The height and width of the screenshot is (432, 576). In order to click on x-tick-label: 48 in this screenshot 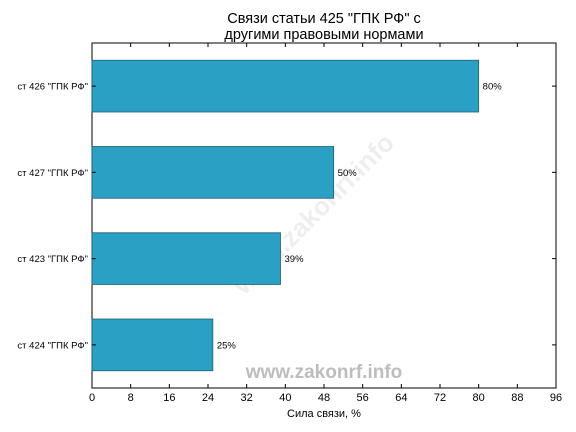, I will do `click(324, 398)`.